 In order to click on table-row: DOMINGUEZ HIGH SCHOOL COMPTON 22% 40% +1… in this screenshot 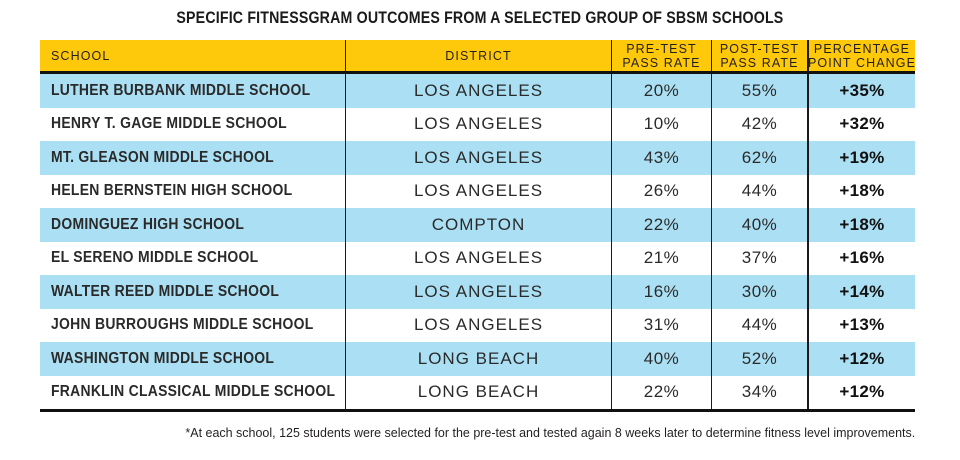, I will do `click(477, 225)`.